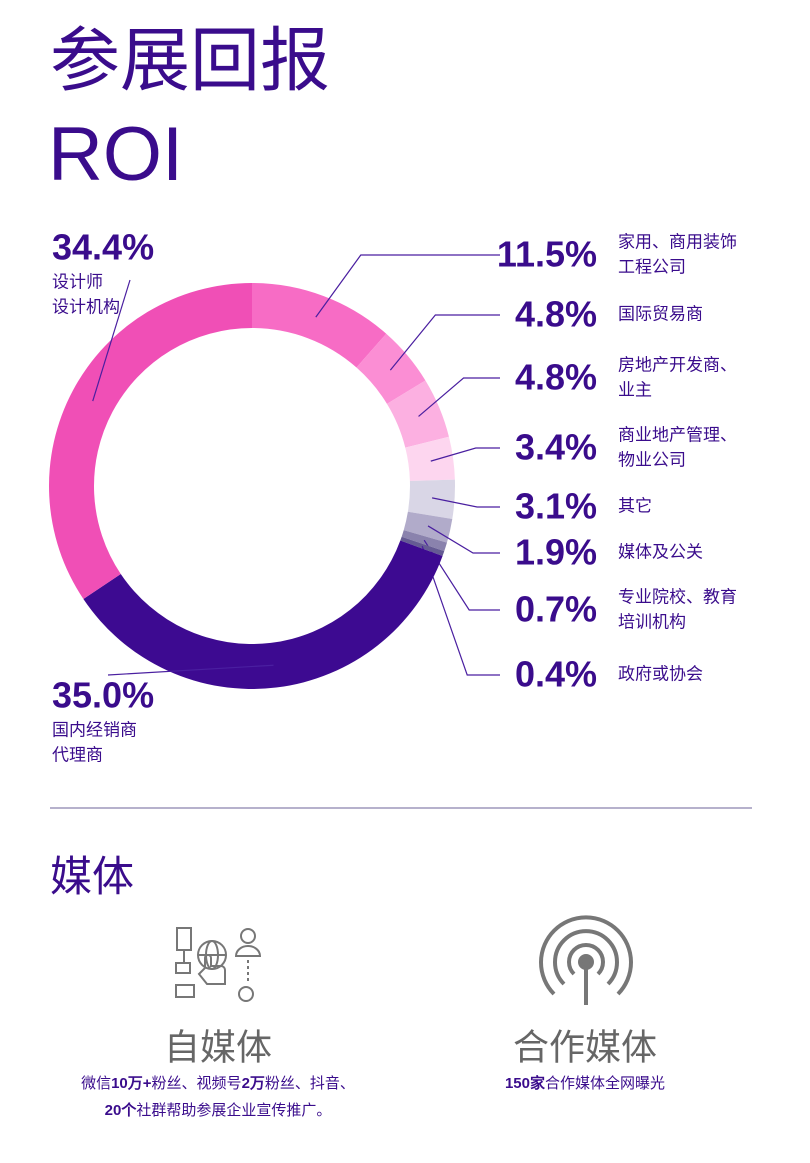 This screenshot has width=810, height=1163. I want to click on value-label: 0.7%, so click(556, 609).